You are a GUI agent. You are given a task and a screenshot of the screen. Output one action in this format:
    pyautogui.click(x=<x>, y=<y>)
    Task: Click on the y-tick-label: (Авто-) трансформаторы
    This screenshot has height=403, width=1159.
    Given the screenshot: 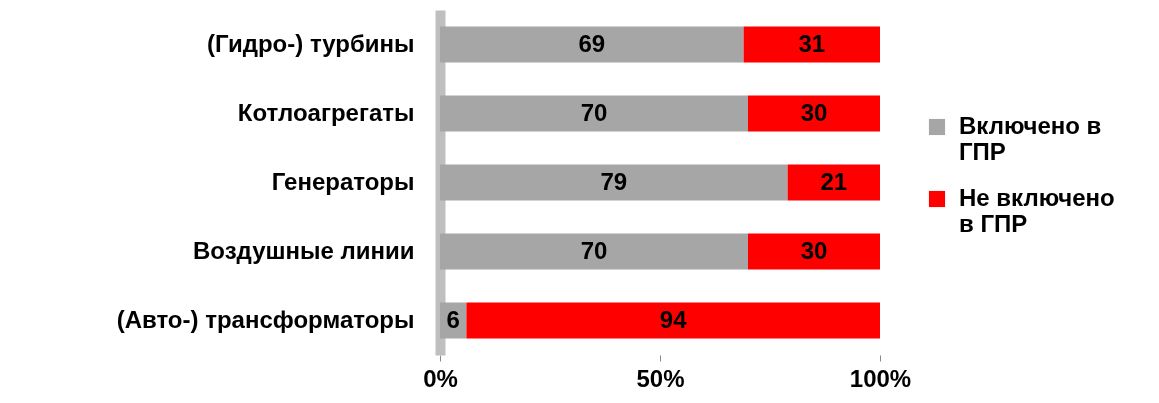 What is the action you would take?
    pyautogui.click(x=265, y=319)
    